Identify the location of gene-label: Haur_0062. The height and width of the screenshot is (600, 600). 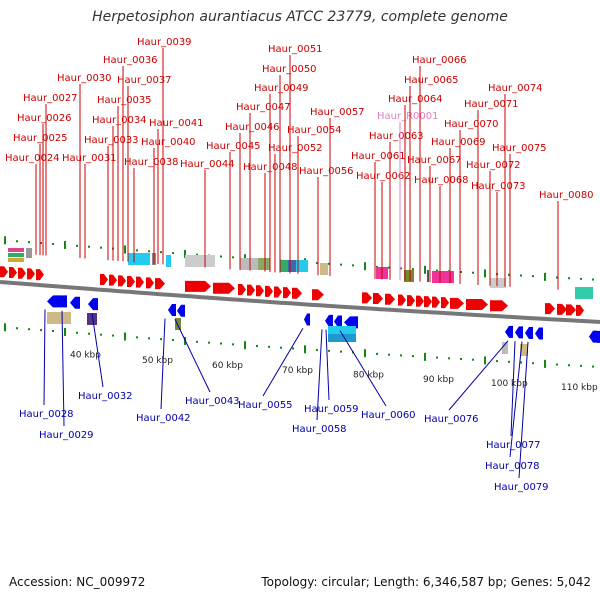
(383, 176).